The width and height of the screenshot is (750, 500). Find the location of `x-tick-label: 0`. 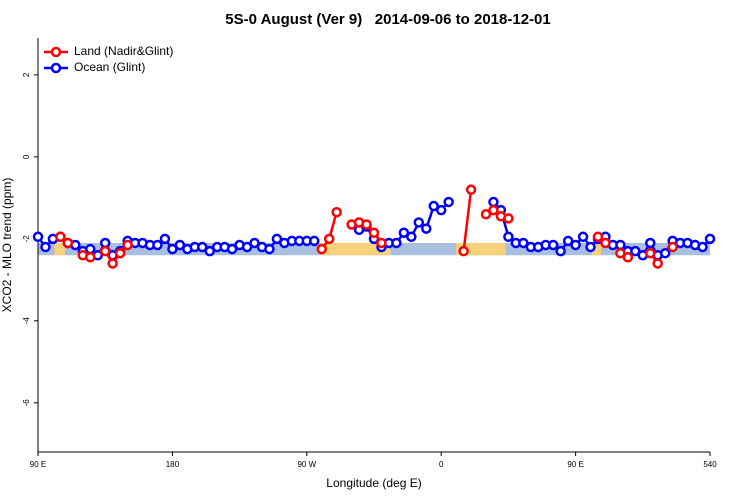

x-tick-label: 0 is located at coordinates (441, 464).